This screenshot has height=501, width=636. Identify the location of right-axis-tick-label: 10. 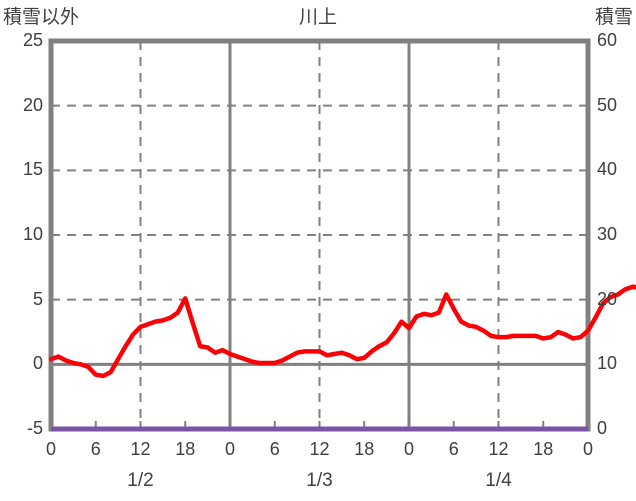
(607, 363).